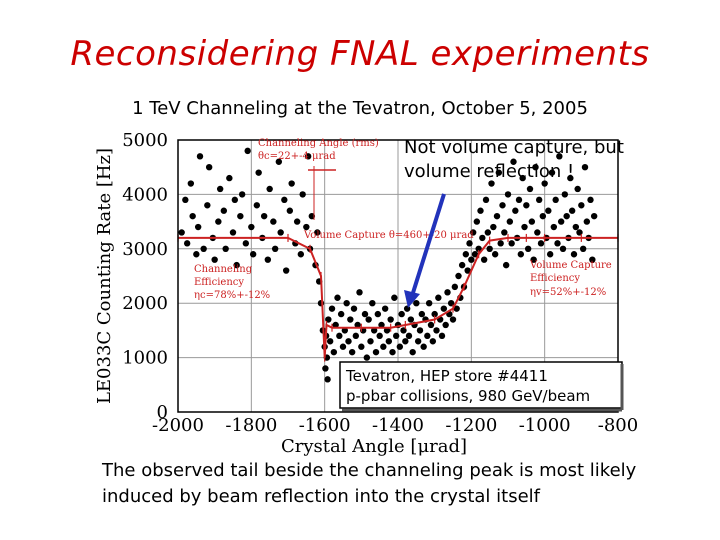 This screenshot has width=720, height=540. What do you see at coordinates (297, 156) in the screenshot?
I see `svg-text: θc=22+-4 μrad` at bounding box center [297, 156].